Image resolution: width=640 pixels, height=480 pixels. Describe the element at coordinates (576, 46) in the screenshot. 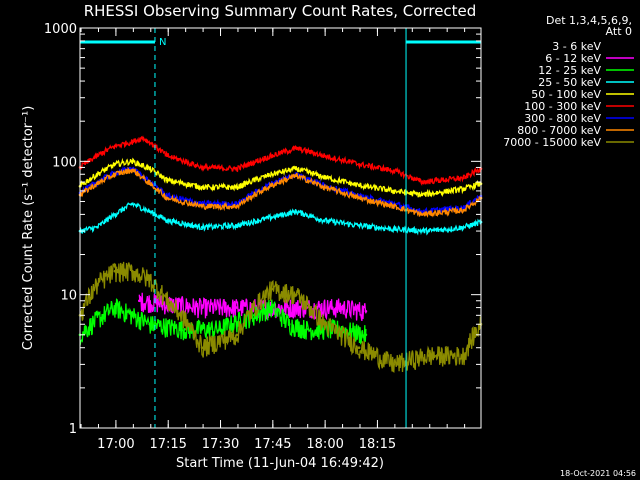

I see `legend-label-0: 3 - 6 keV` at that location.